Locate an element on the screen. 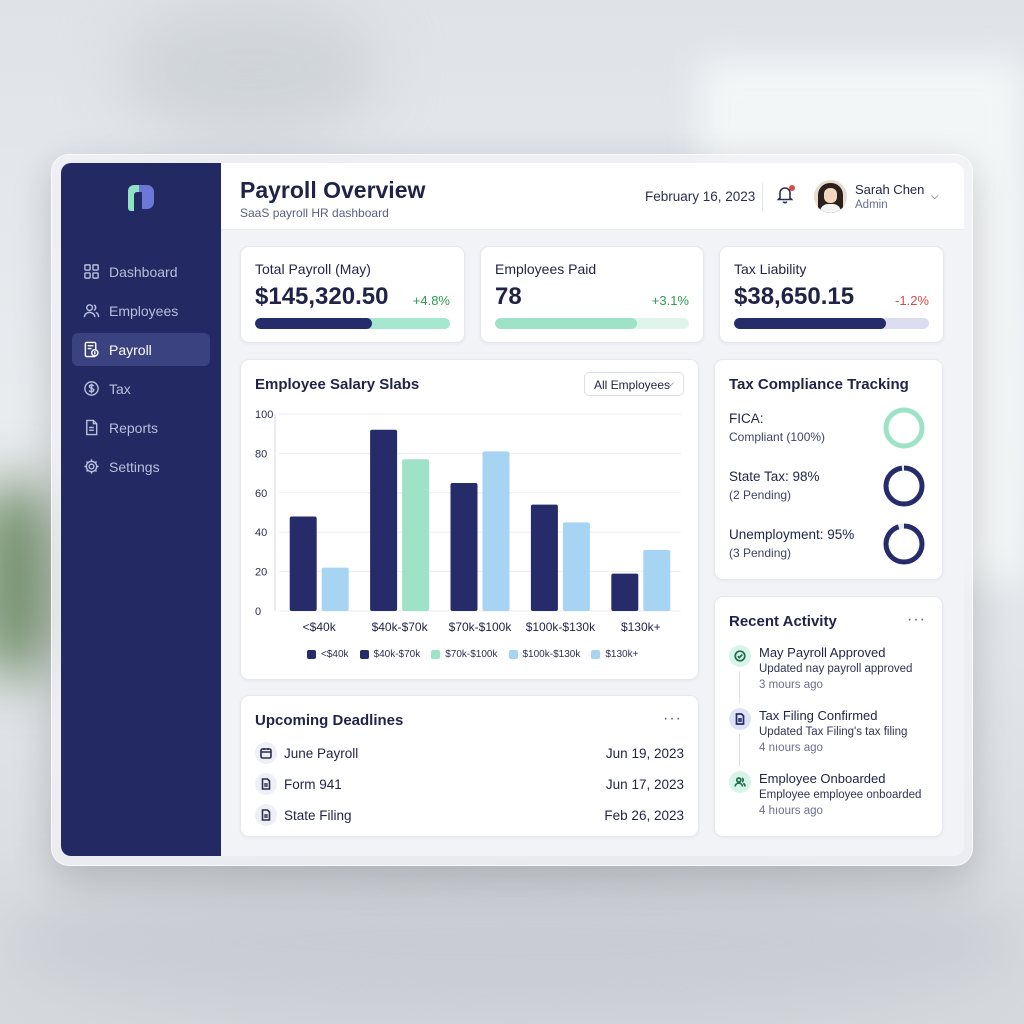 The width and height of the screenshot is (1024, 1024). y-tick-label: 20 is located at coordinates (261, 573).